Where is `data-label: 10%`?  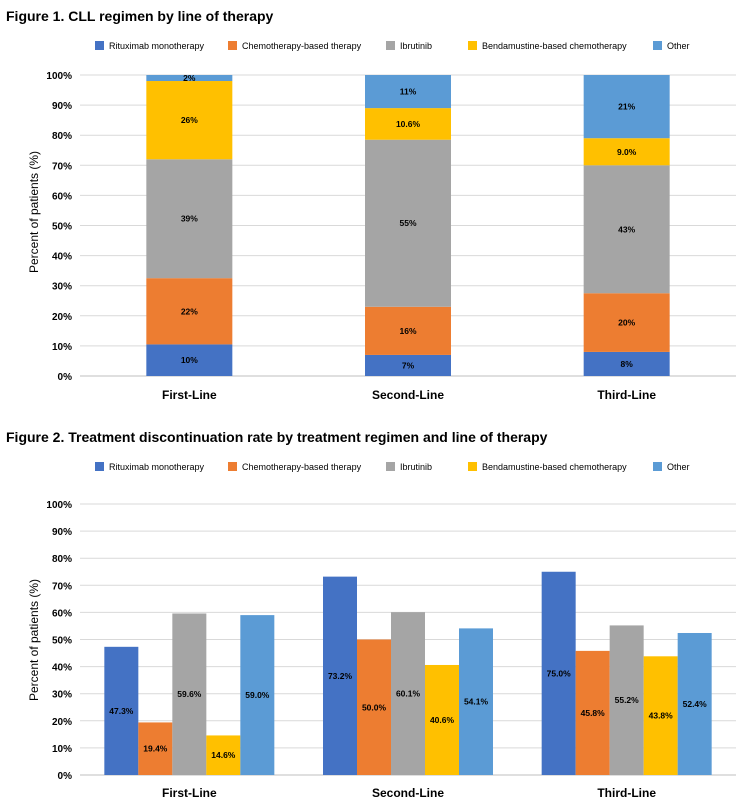
data-label: 10% is located at coordinates (189, 360).